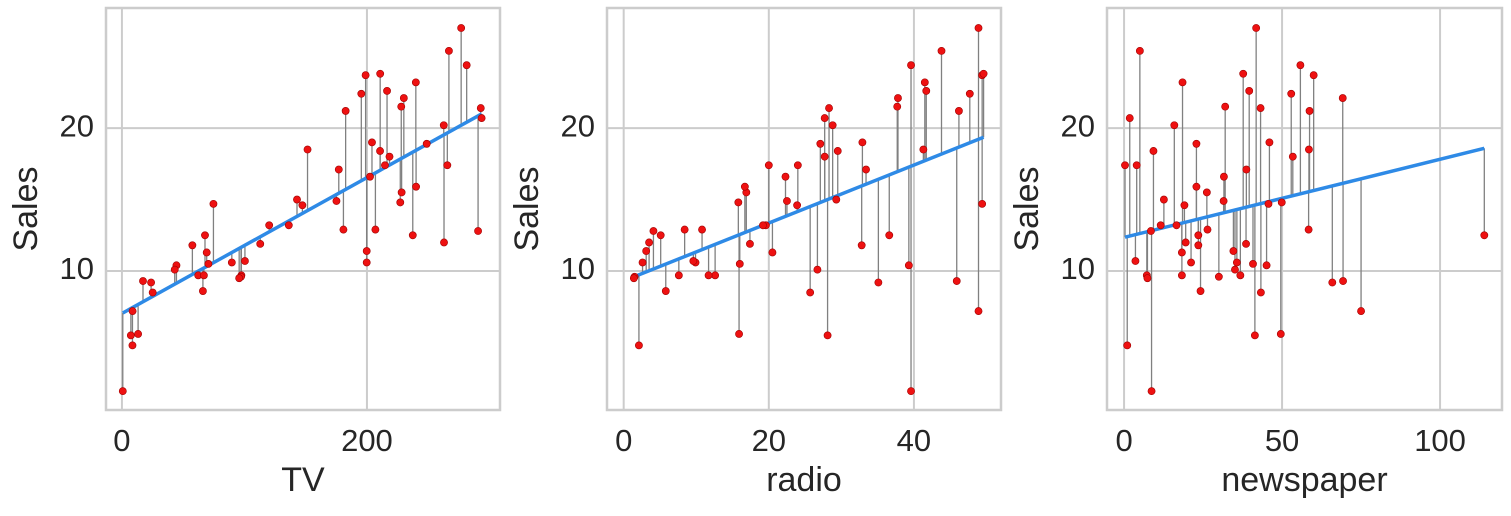 The width and height of the screenshot is (1511, 516). I want to click on x-tick-label: 0, so click(623, 440).